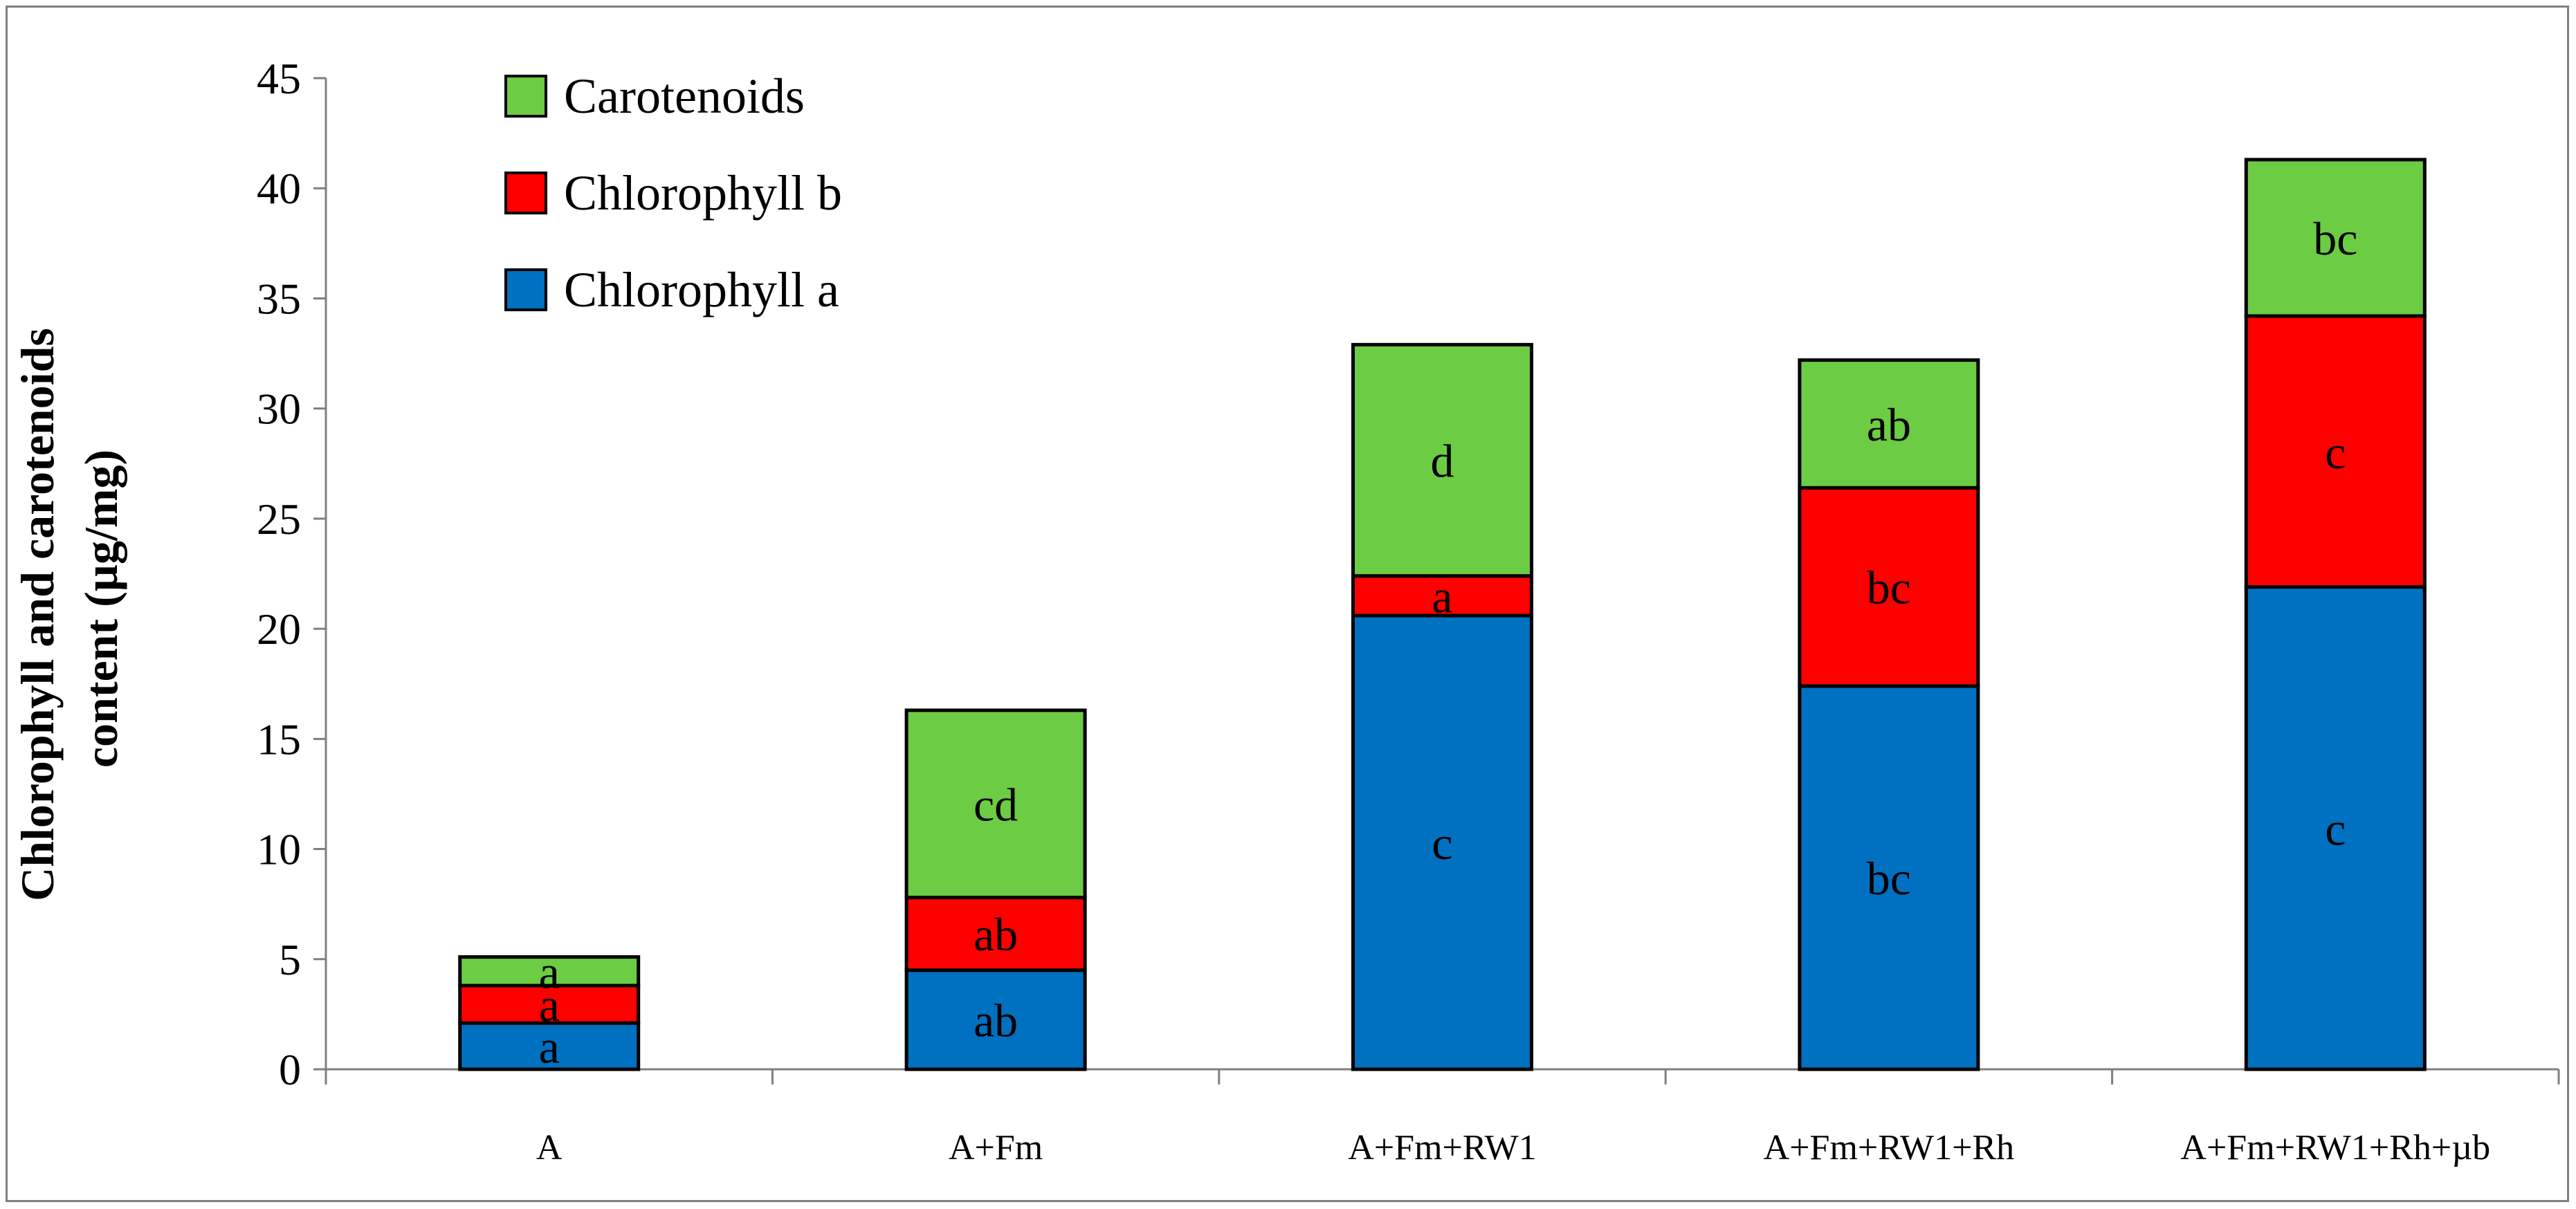 This screenshot has height=1209, width=2576. Describe the element at coordinates (38, 614) in the screenshot. I see `y-axis-label-line-1: Chlorophyll and carotenoids` at that location.